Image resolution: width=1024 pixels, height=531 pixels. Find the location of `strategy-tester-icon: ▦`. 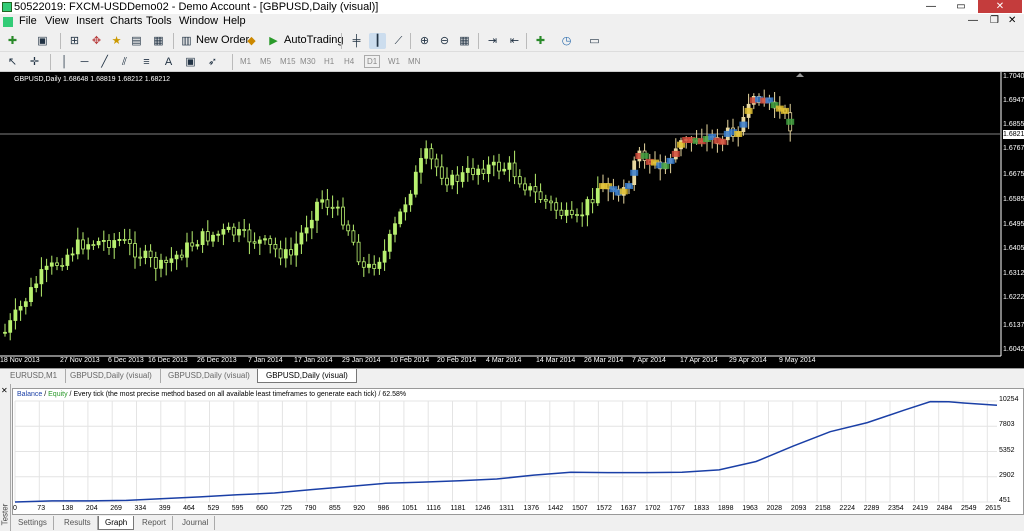

strategy-tester-icon: ▦ is located at coordinates (158, 41).